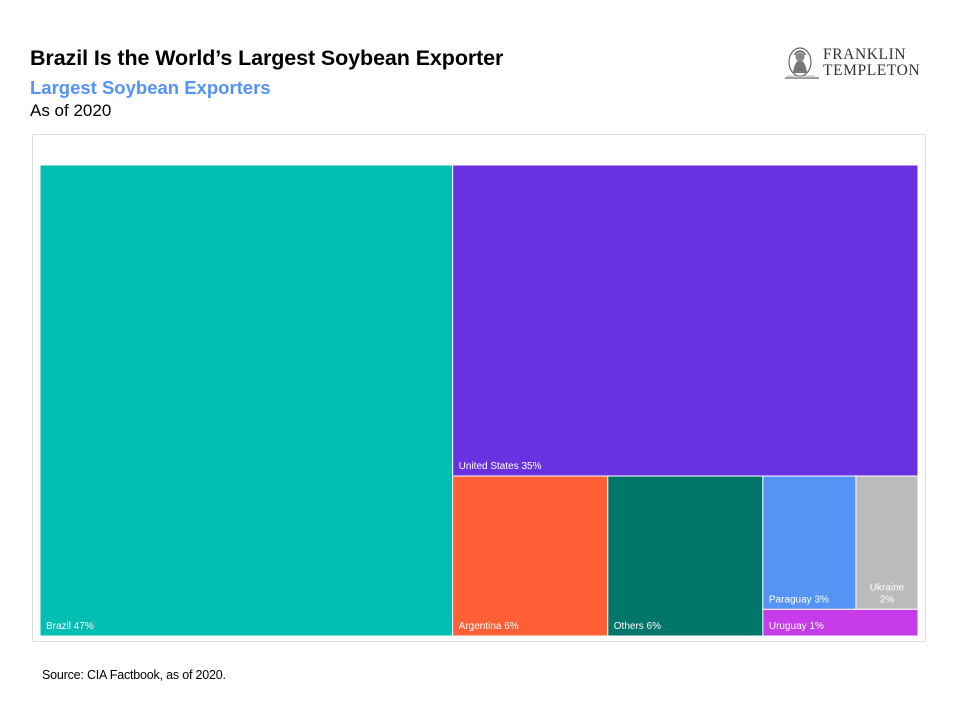  What do you see at coordinates (796, 626) in the screenshot?
I see `tile-label-uruguay: Uruguay 1%` at bounding box center [796, 626].